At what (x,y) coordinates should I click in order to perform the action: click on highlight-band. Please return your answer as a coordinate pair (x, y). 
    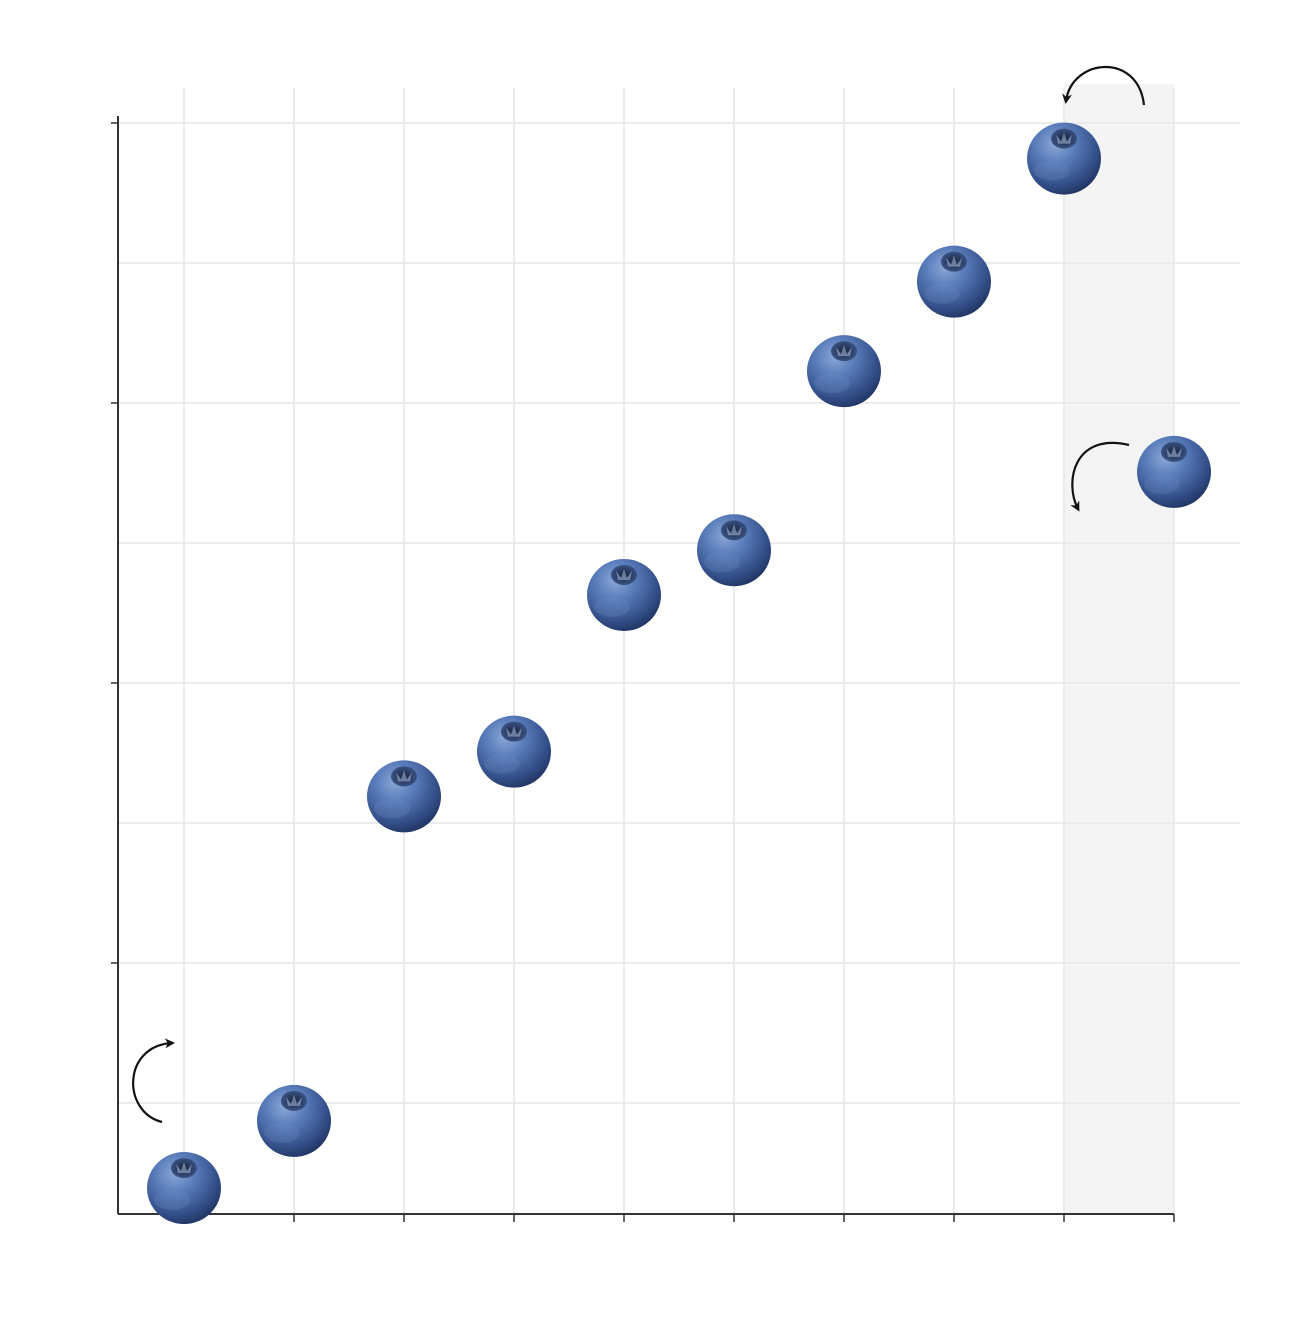
    Looking at the image, I should click on (1119, 649).